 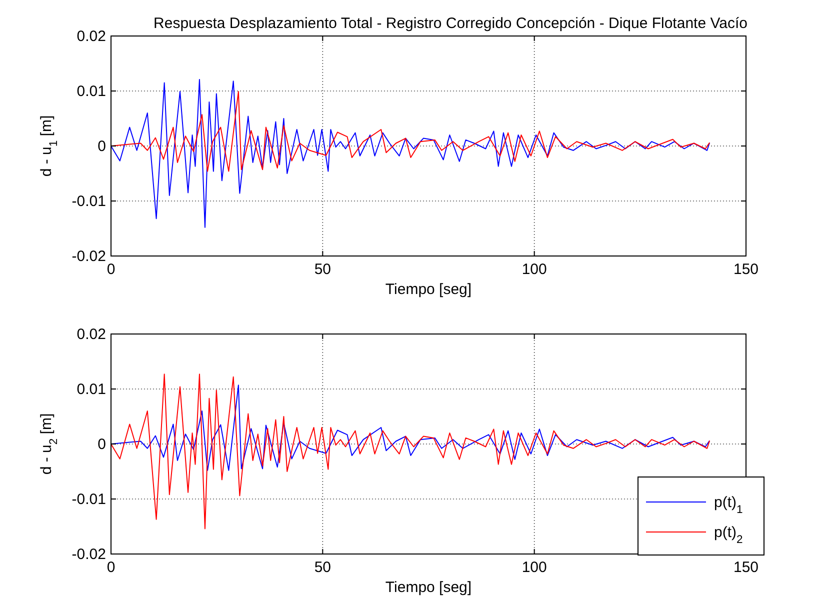 What do you see at coordinates (728, 505) in the screenshot?
I see `legend-label: p(t)$_{1}$` at bounding box center [728, 505].